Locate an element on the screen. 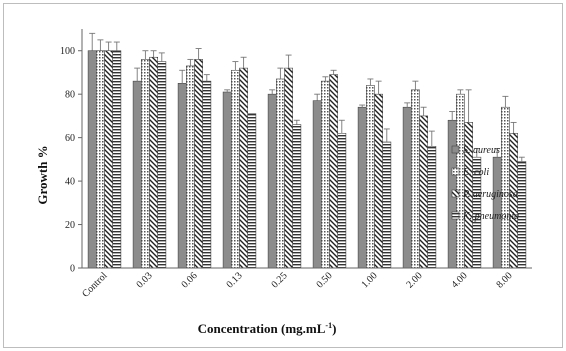 The image size is (566, 351). x-axis-title: Concentration (mg.mL-1) is located at coordinates (267, 328).